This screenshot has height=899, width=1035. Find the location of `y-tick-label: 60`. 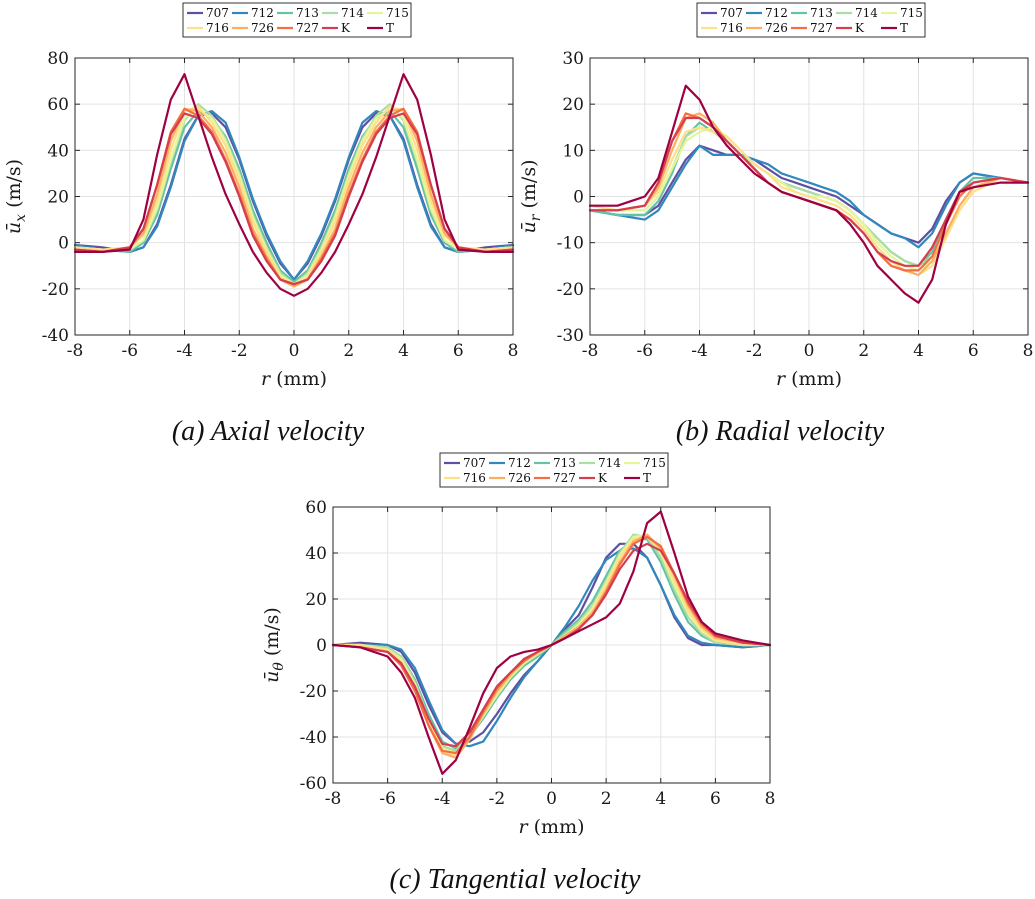

y-tick-label: 60 is located at coordinates (58, 105).